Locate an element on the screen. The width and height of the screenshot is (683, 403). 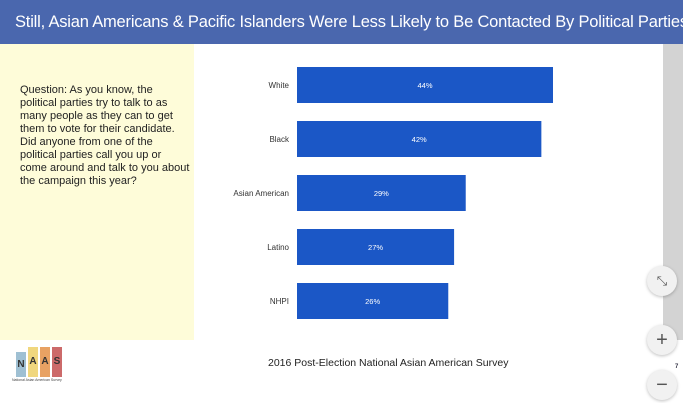
category-label: Black is located at coordinates (279, 139).